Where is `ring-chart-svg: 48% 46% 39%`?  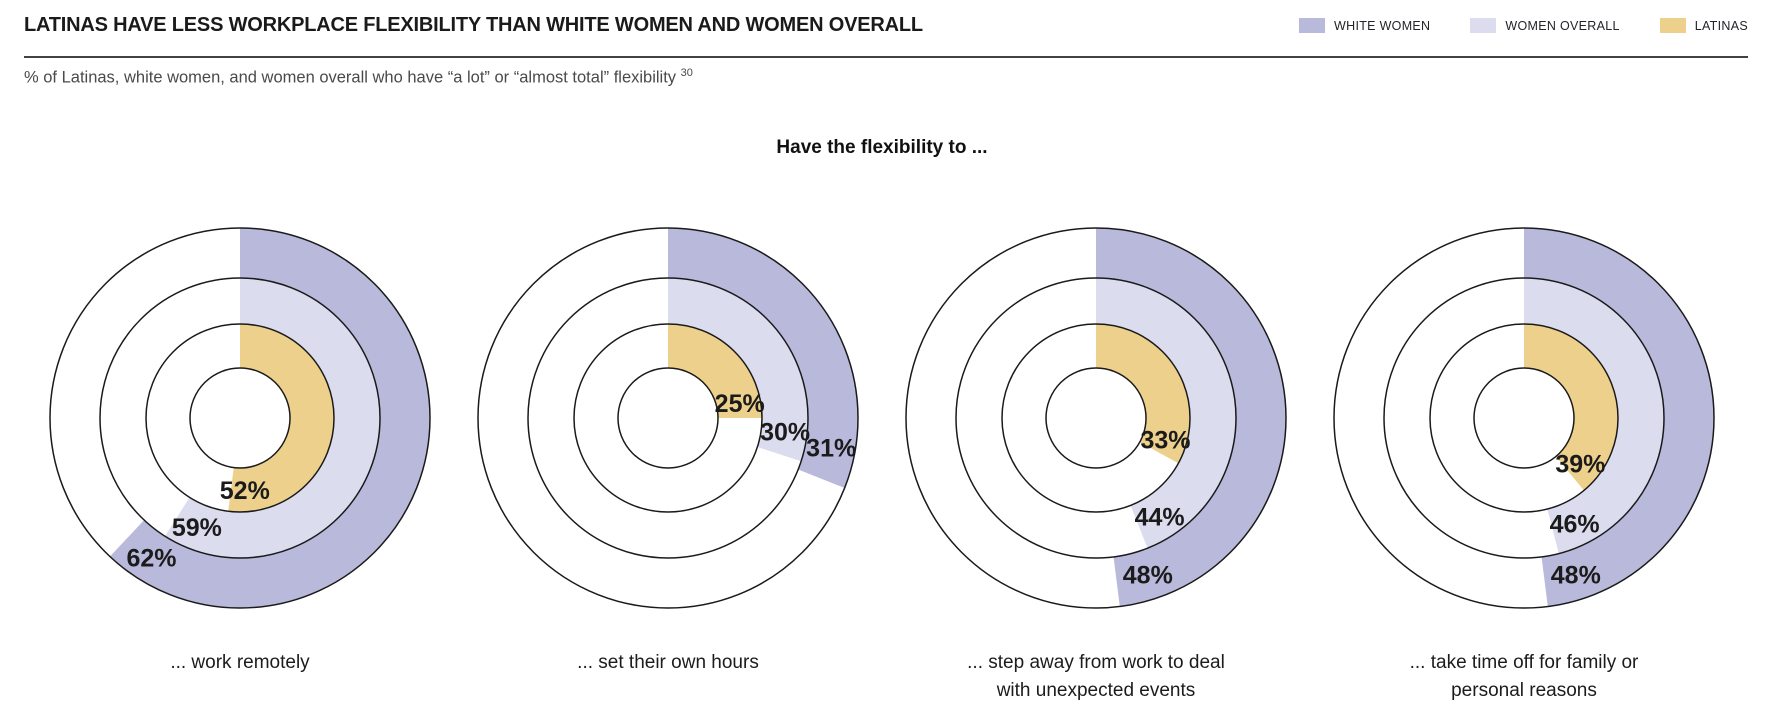 ring-chart-svg: 48% 46% 39% is located at coordinates (1524, 418).